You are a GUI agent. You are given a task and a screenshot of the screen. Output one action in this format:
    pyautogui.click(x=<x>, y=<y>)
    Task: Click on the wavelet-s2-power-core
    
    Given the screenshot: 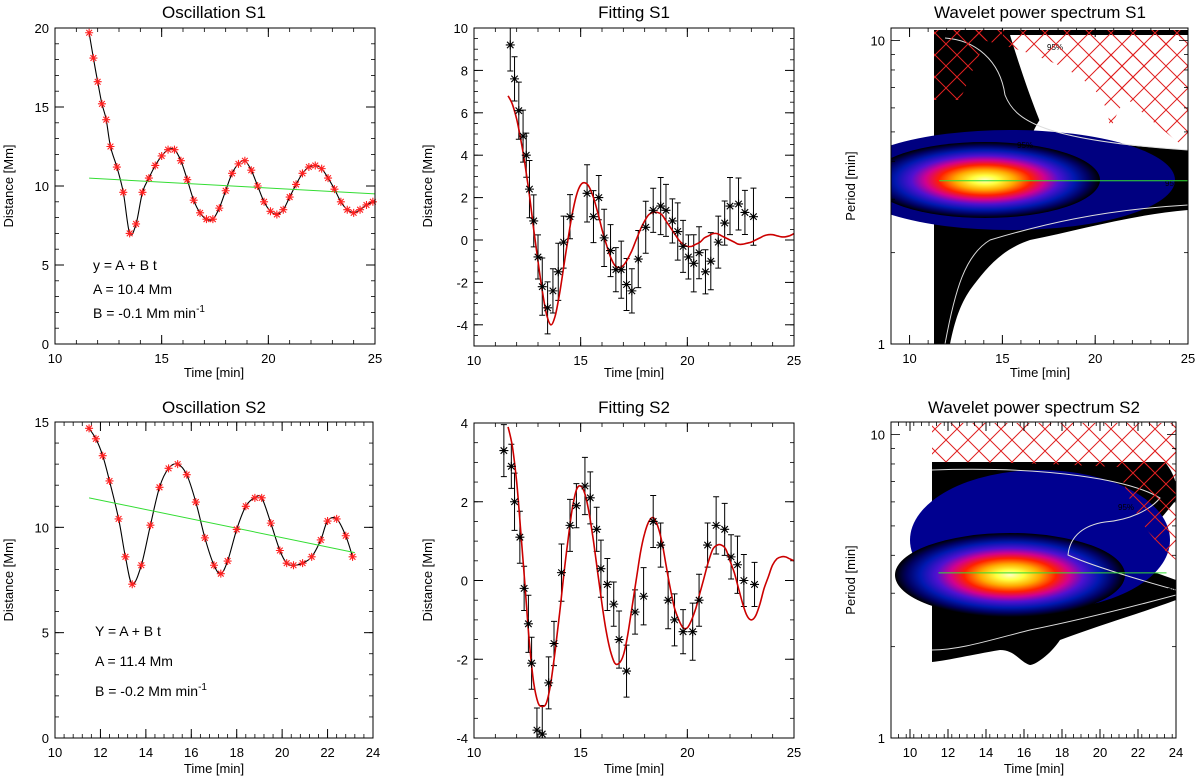 What is the action you would take?
    pyautogui.click(x=1010, y=575)
    